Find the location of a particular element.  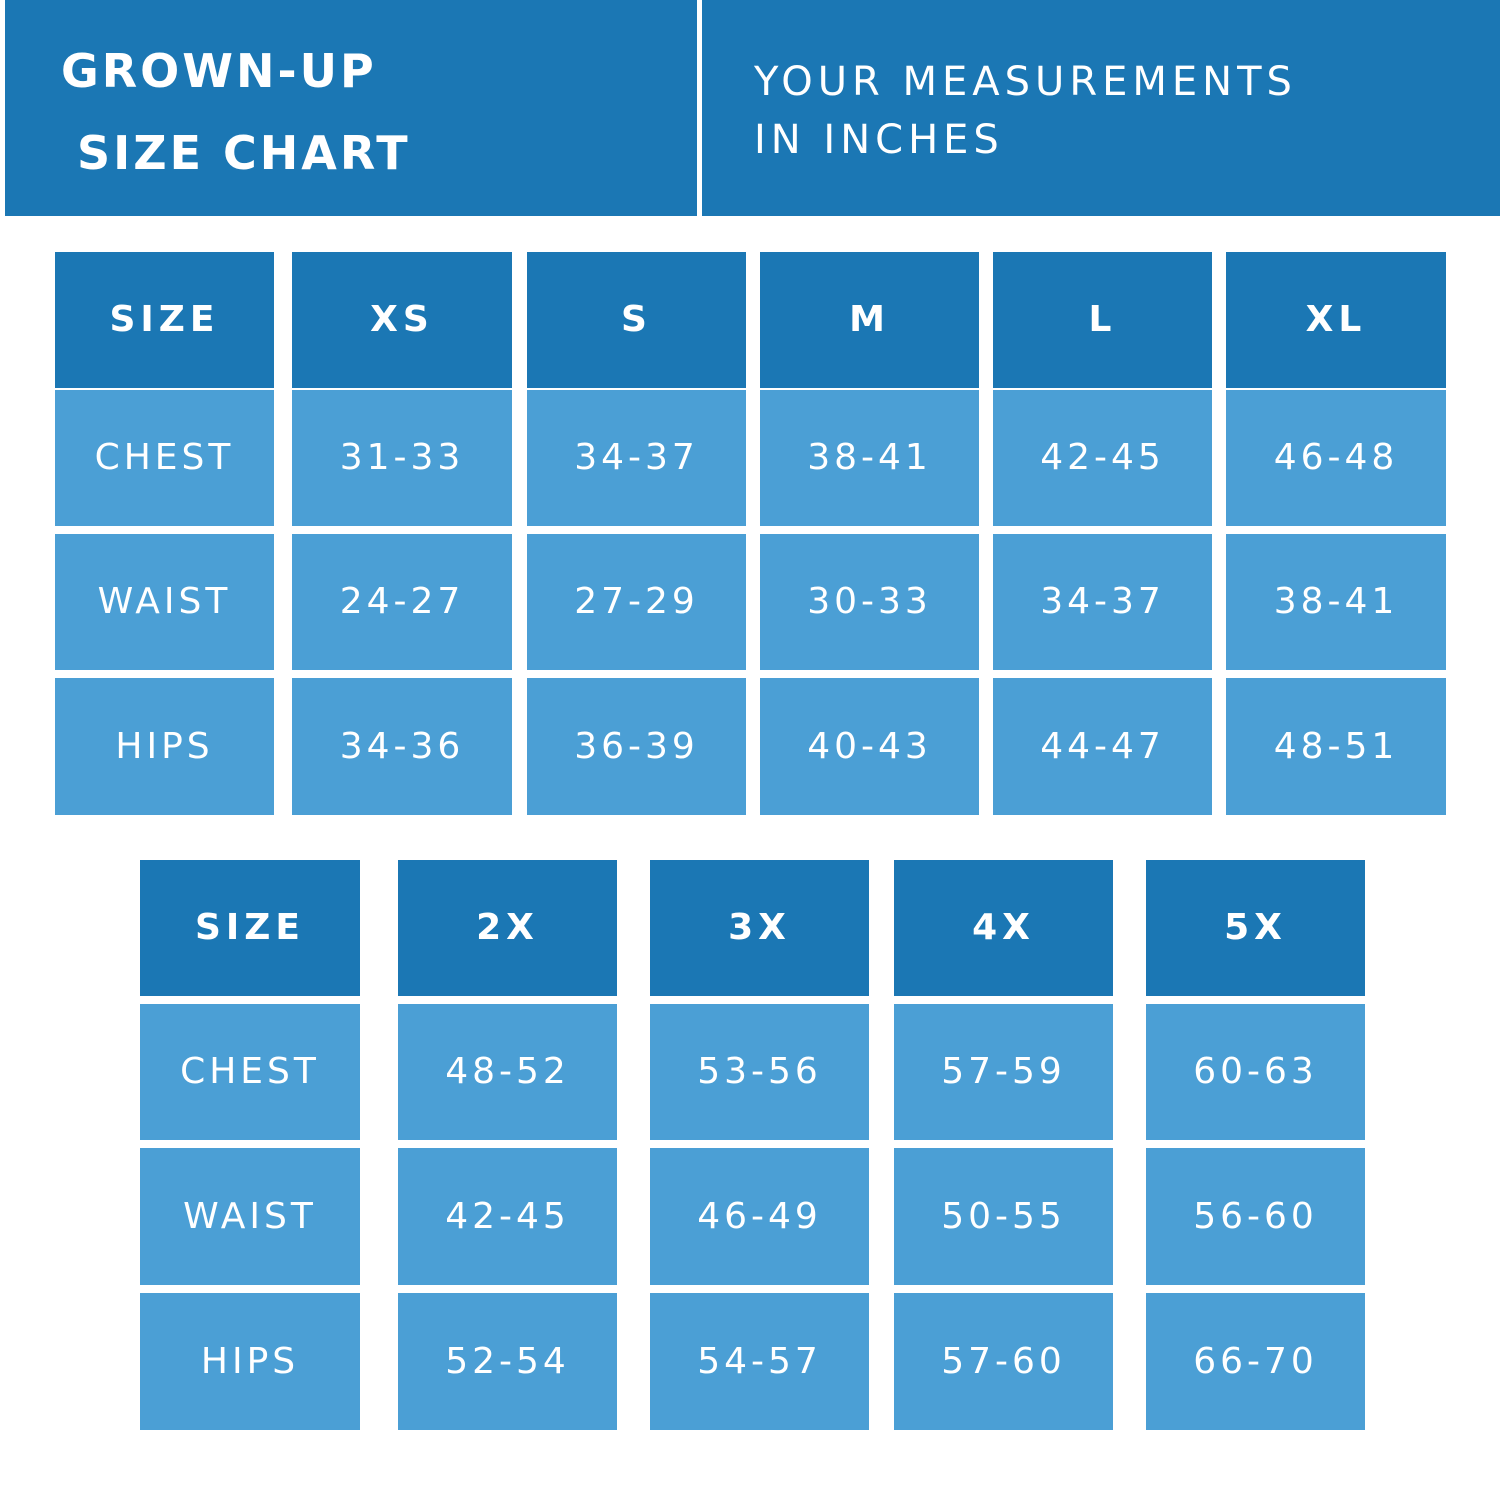

size-column-header-text: 5X is located at coordinates (1255, 927).